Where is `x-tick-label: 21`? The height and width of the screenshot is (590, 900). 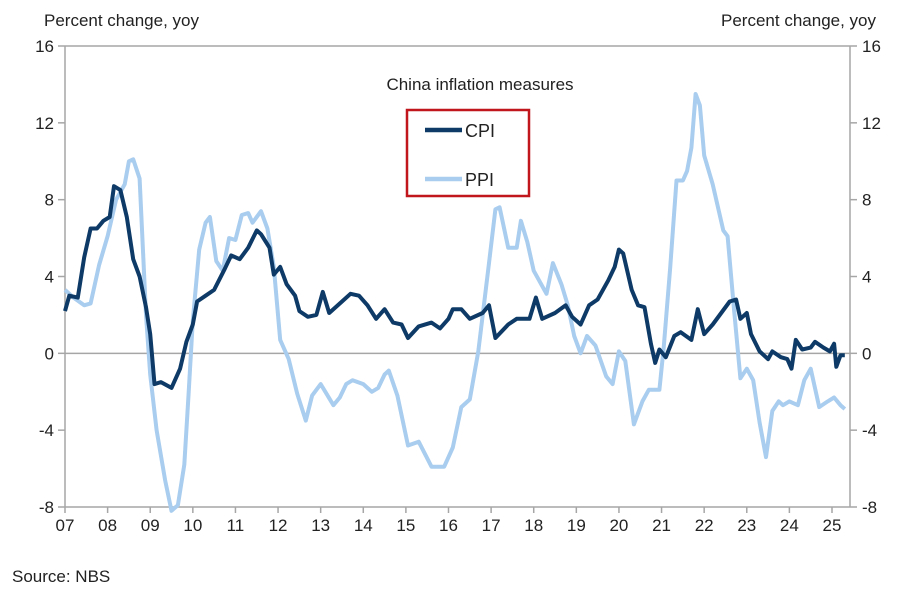
x-tick-label: 21 is located at coordinates (661, 525).